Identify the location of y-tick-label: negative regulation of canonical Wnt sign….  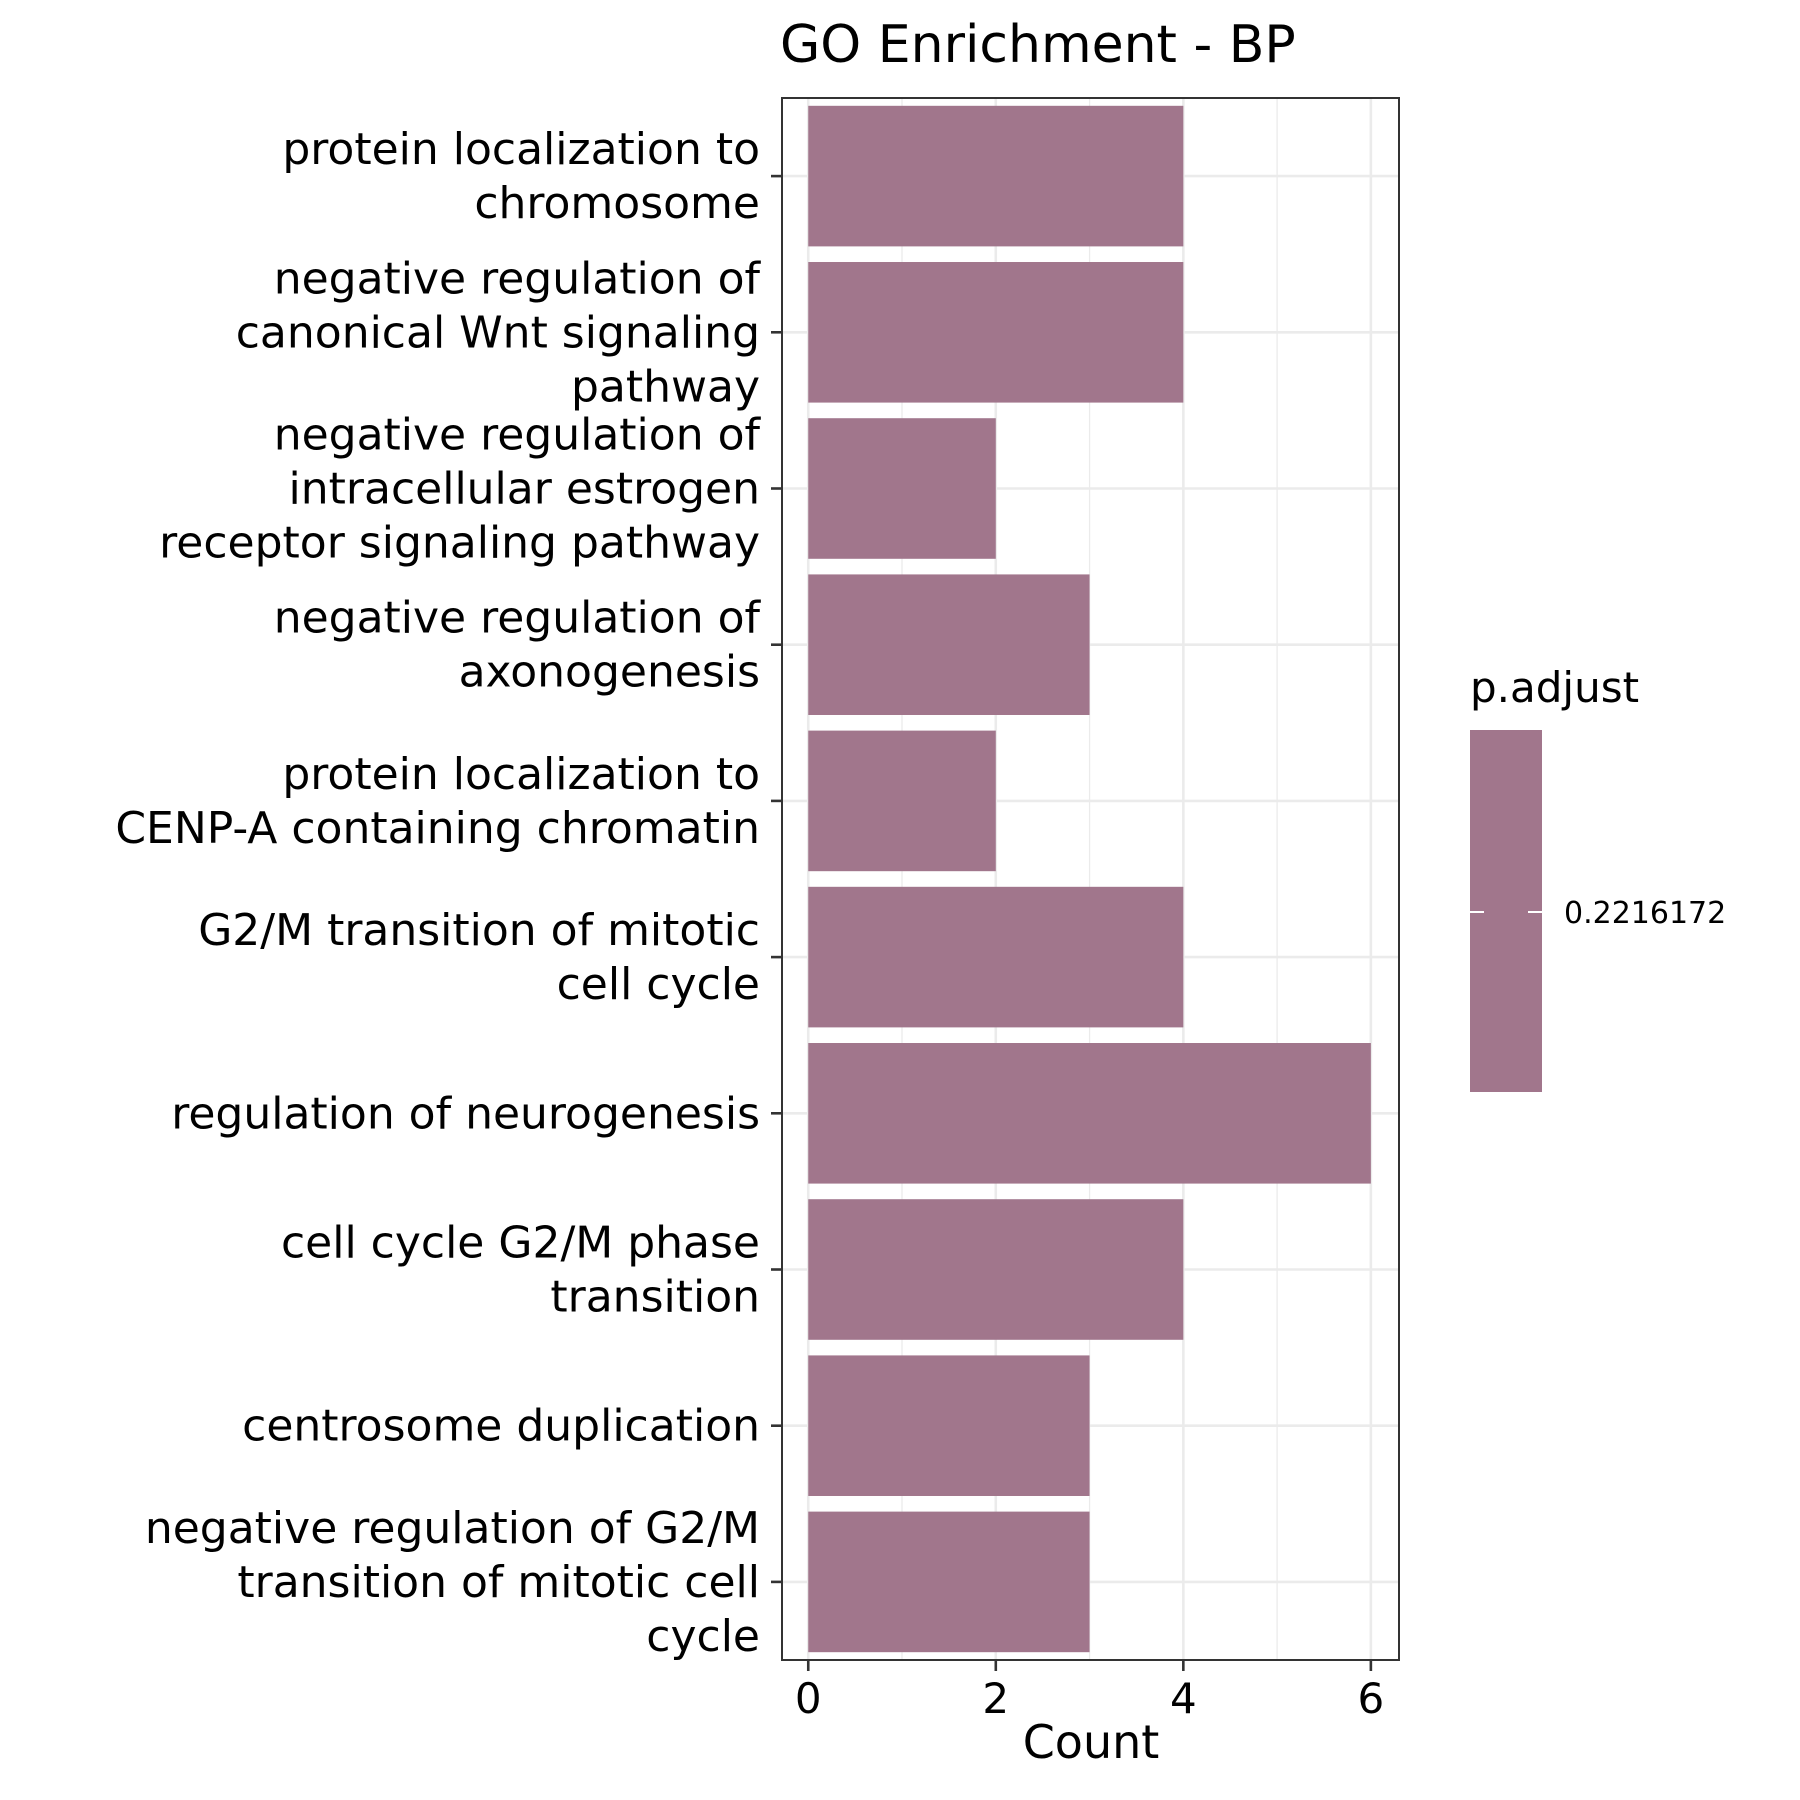
(499, 332).